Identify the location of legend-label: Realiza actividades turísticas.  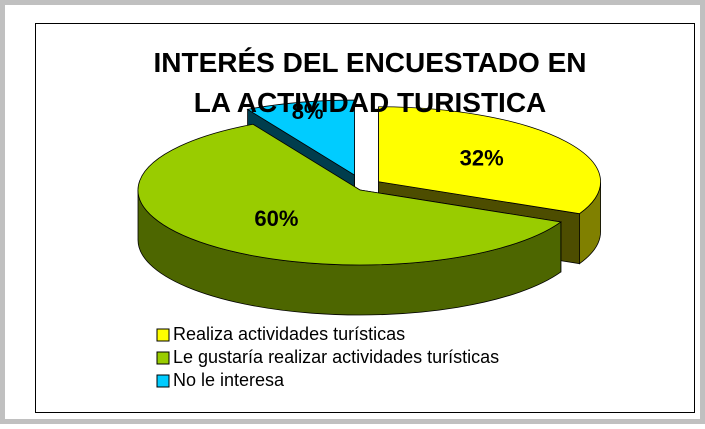
(289, 334).